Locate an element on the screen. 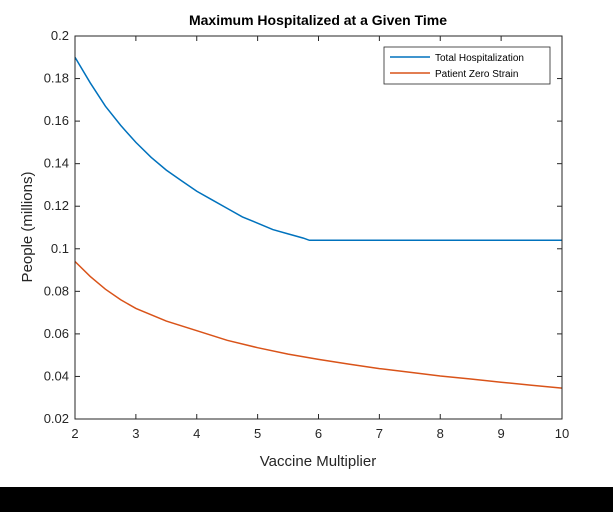  legend-box is located at coordinates (467, 65).